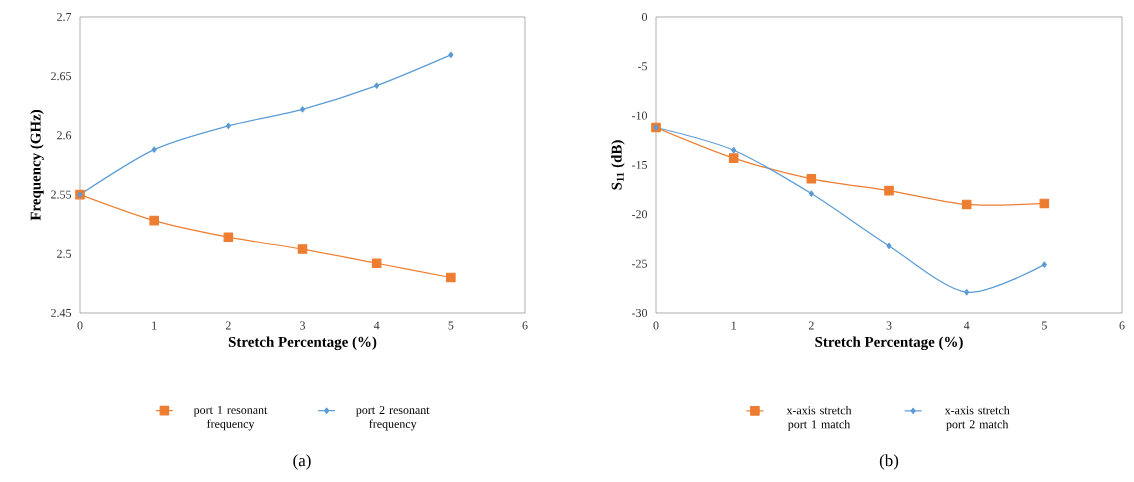  I want to click on y-tick-label: -5, so click(642, 66).